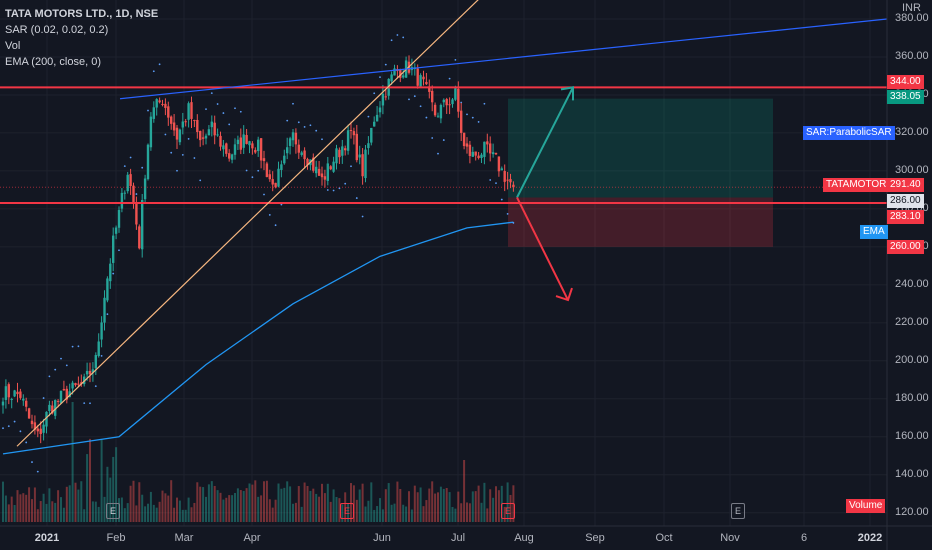 This screenshot has width=932, height=550. I want to click on symbol-title: TATA MOTORS LTD., 1D, NSE, so click(82, 14).